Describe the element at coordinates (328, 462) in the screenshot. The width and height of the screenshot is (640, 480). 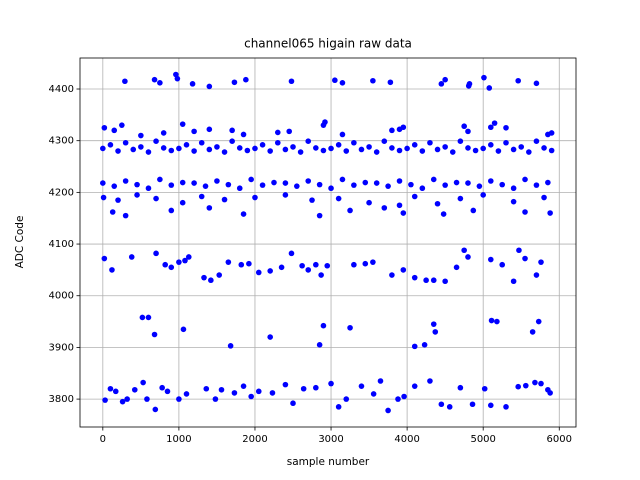
I see `x-axis-label: sample number` at that location.